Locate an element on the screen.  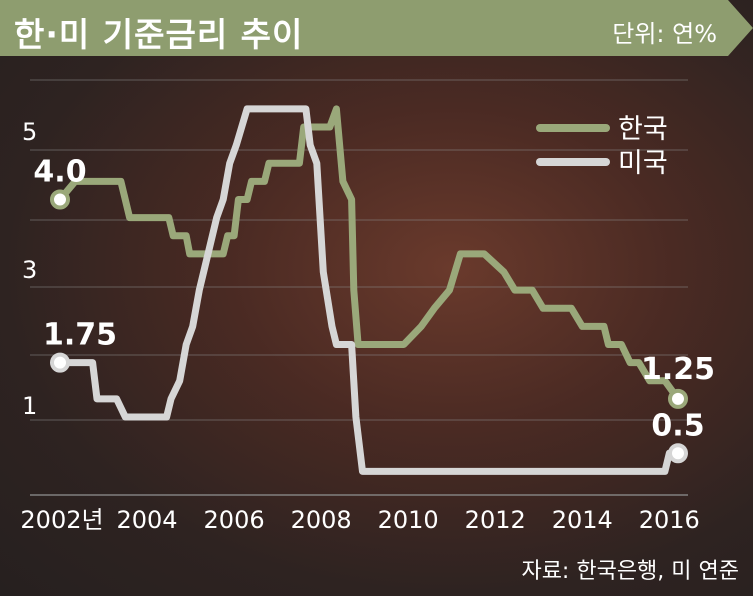
data-label: 1.25 is located at coordinates (678, 369).